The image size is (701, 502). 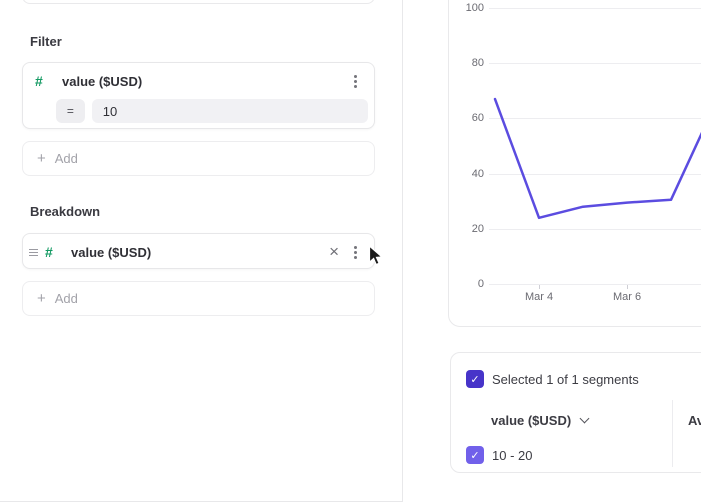 What do you see at coordinates (477, 63) in the screenshot?
I see `y-axis-tick-label: 80` at bounding box center [477, 63].